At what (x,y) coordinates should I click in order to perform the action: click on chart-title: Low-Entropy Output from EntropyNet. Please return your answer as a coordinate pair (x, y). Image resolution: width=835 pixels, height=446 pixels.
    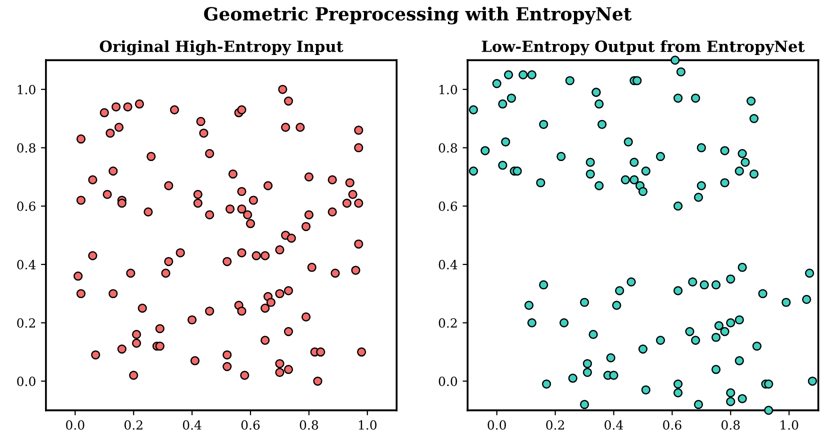
    Looking at the image, I should click on (643, 48).